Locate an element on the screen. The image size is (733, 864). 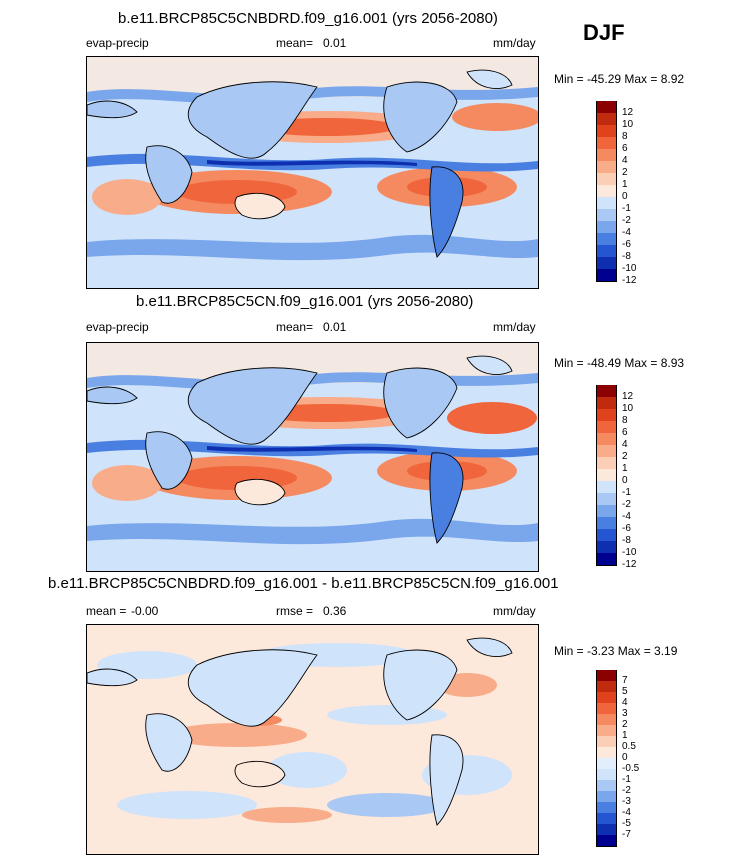
panel1-colorbar: 12 10 8 6 4 2 1 0 -1 -2 -4 -6 -8 -10 -12 is located at coordinates (616, 193).